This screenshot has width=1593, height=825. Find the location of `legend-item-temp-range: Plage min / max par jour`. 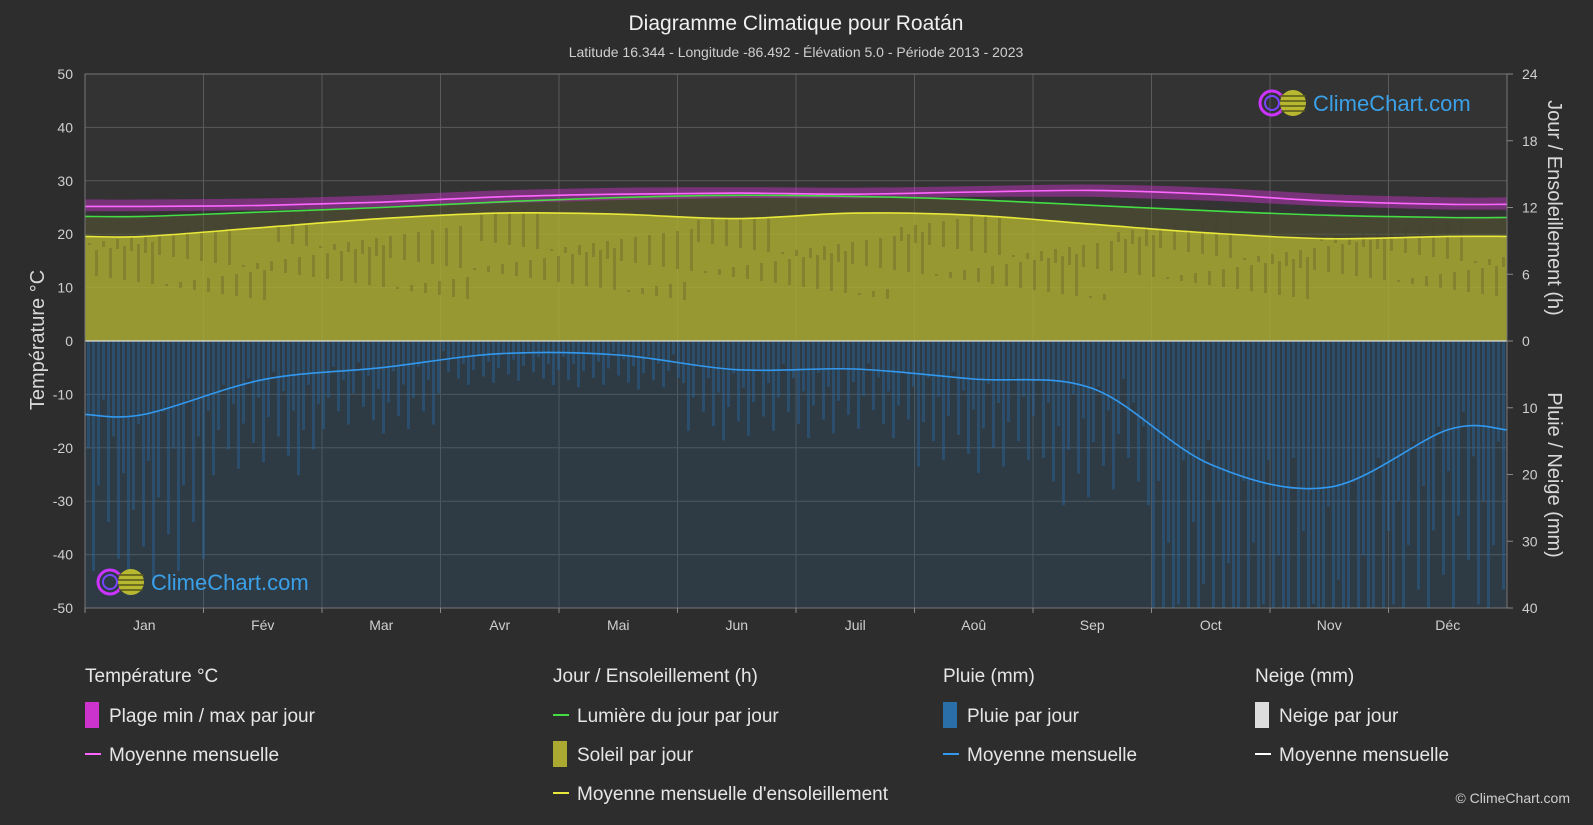

legend-item-temp-range: Plage min / max par jour is located at coordinates (212, 716).